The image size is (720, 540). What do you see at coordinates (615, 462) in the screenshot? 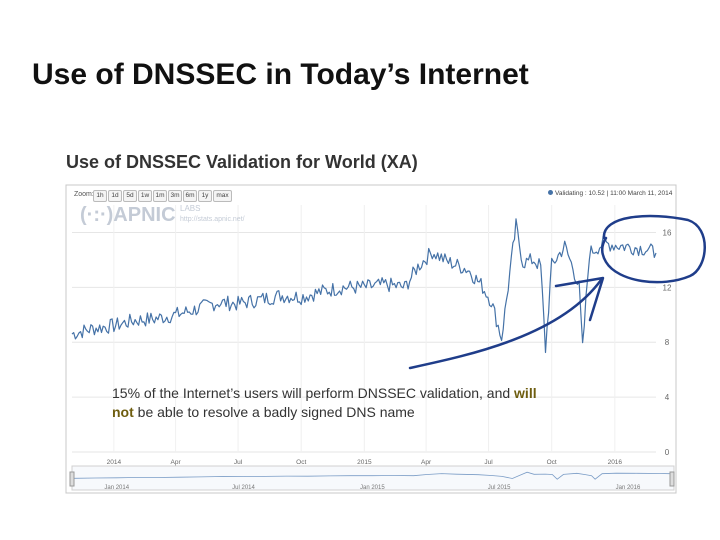
I see `x-tick-label: 2016` at bounding box center [615, 462].